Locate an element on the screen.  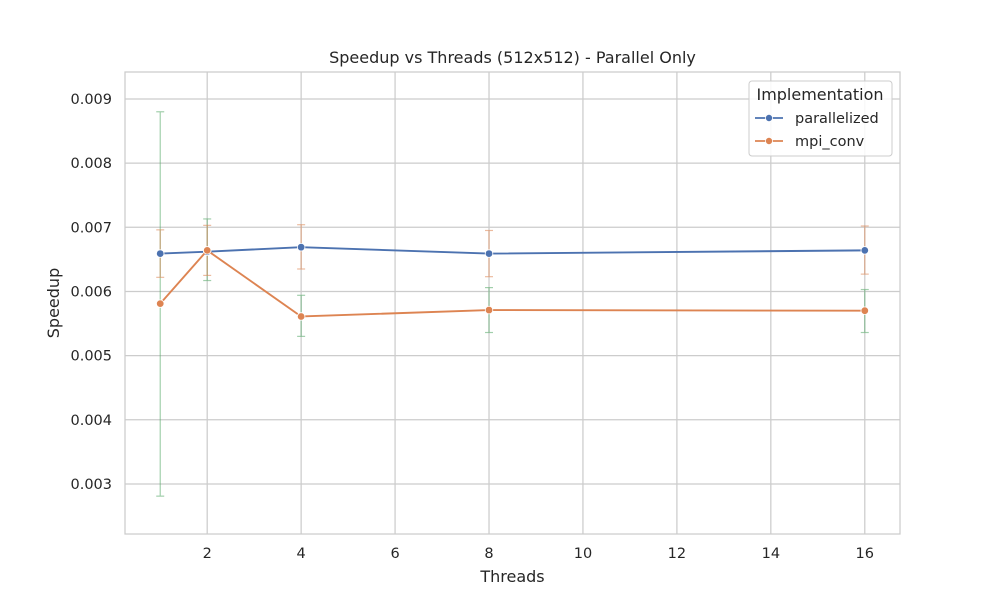
x-tick-label: 6 is located at coordinates (394, 554).